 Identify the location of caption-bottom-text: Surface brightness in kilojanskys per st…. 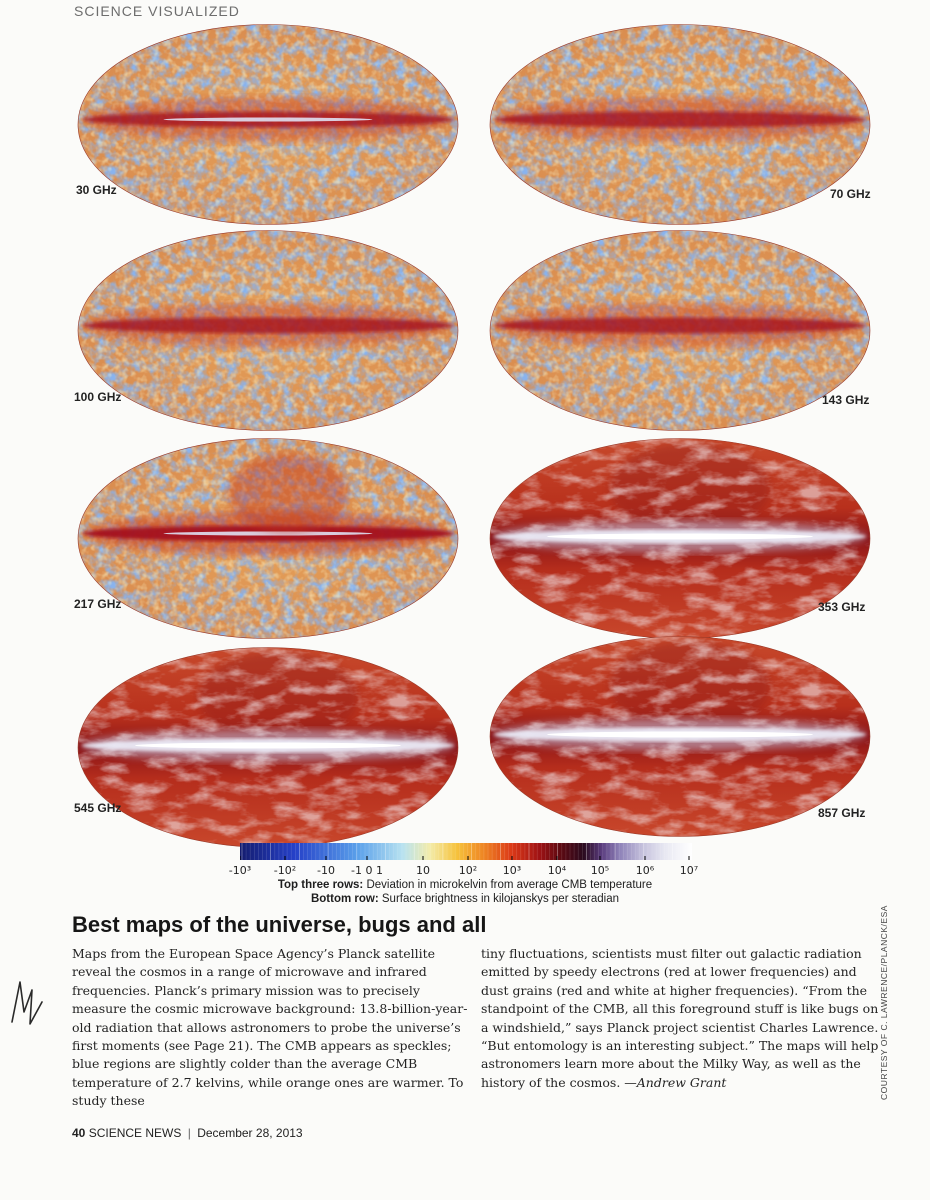
(500, 899).